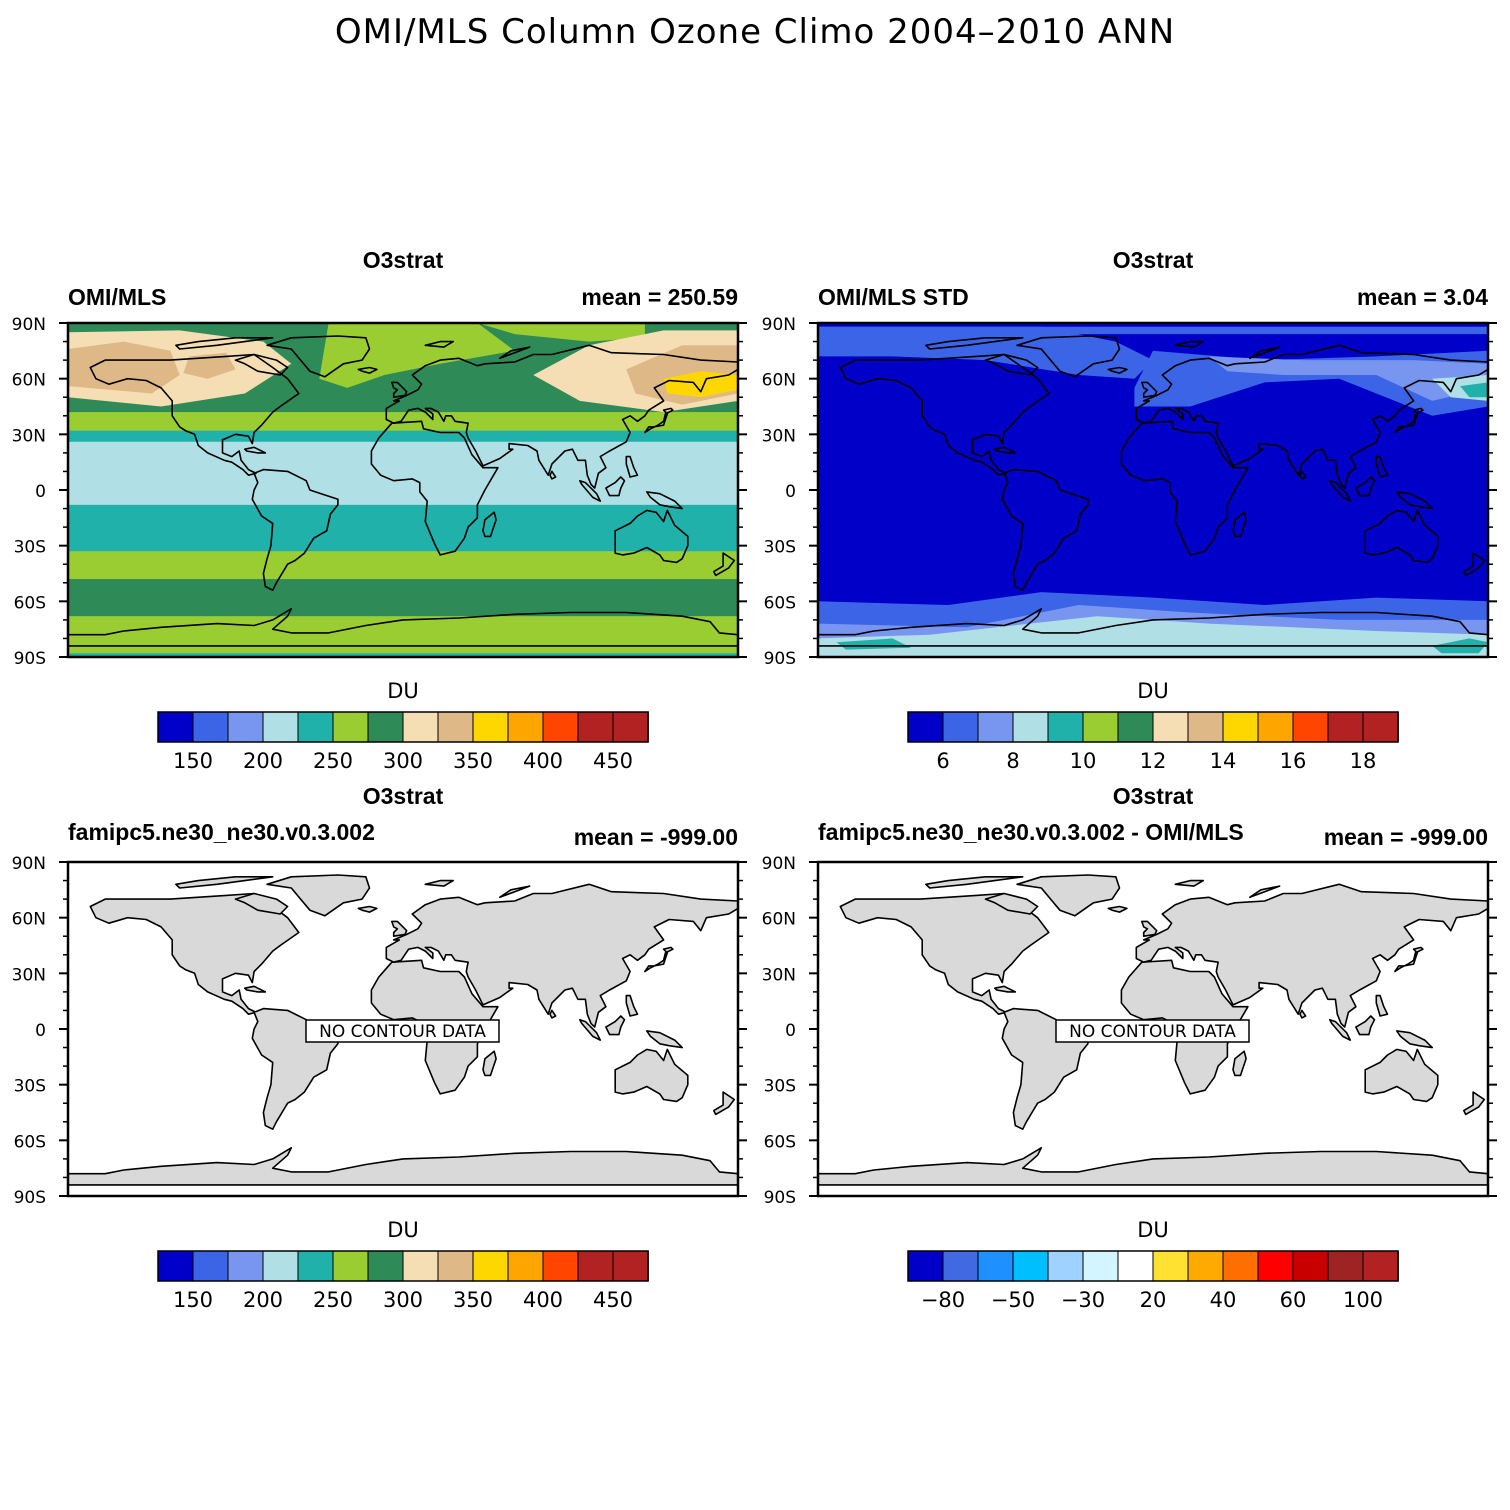  Describe the element at coordinates (403, 260) in the screenshot. I see `panel-super-title: O3strat` at that location.